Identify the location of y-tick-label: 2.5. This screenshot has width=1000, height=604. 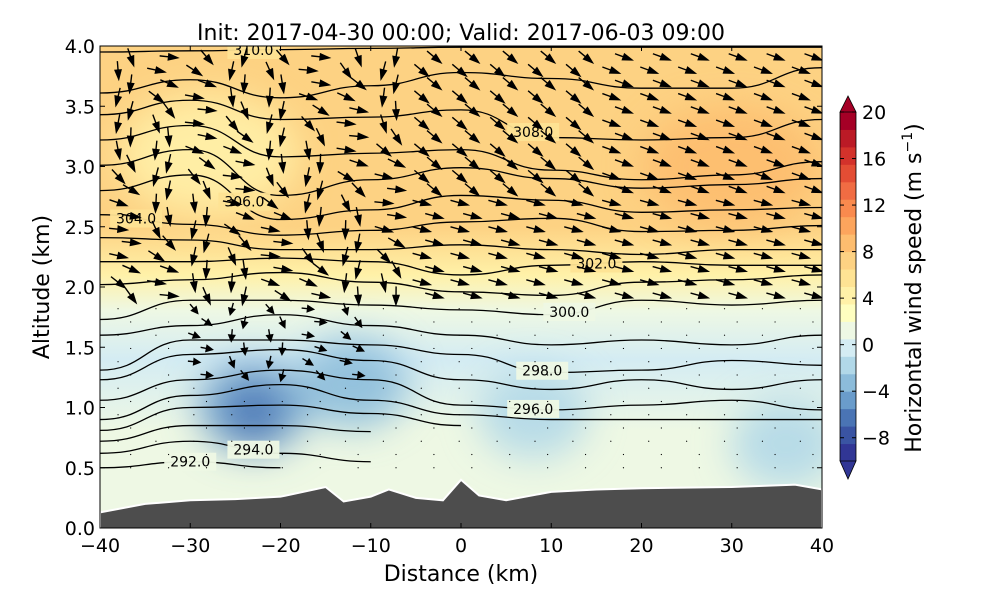
(80, 228).